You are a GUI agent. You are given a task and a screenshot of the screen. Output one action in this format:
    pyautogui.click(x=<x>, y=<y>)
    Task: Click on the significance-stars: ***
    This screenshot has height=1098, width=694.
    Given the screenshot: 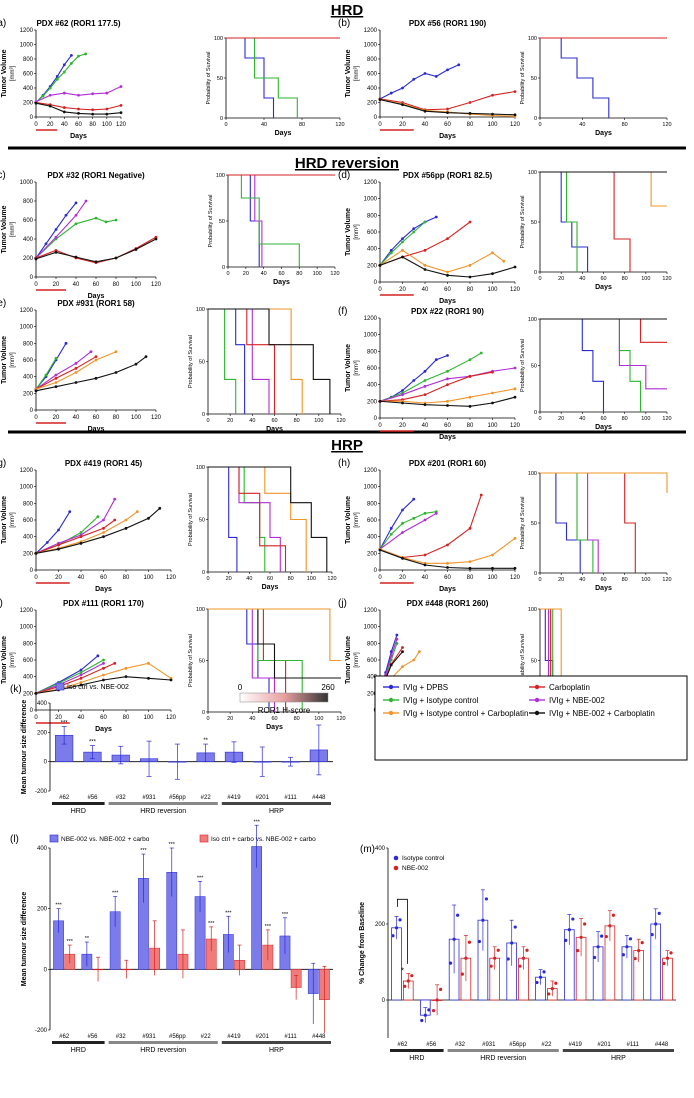 What is the action you would take?
    pyautogui.click(x=93, y=743)
    